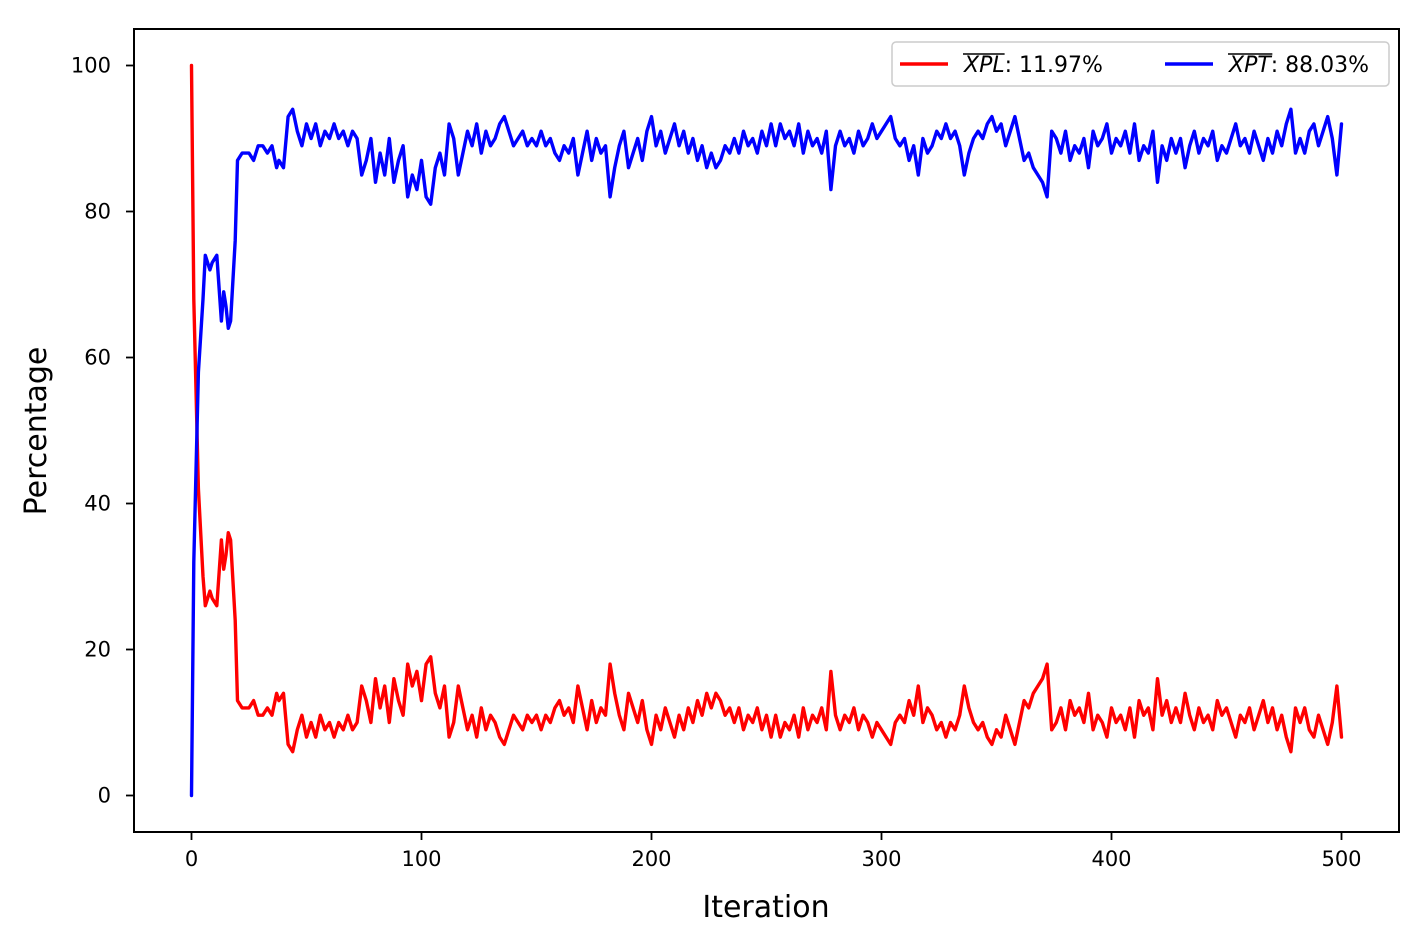  What do you see at coordinates (1111, 859) in the screenshot?
I see `x-tick-label: 400` at bounding box center [1111, 859].